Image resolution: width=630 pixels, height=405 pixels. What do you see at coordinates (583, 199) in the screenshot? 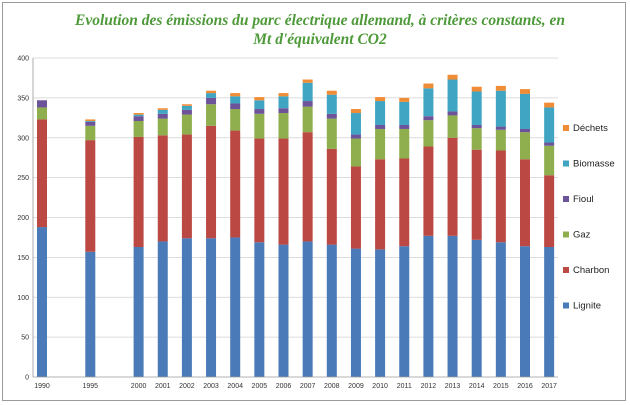
I see `legend-label: Fioul` at bounding box center [583, 199].